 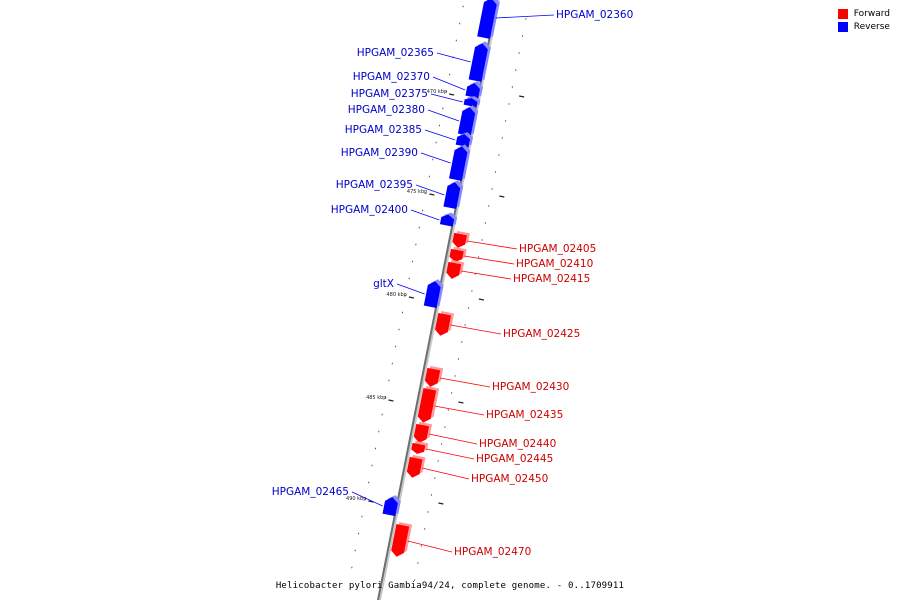 What do you see at coordinates (432, 295) in the screenshot?
I see `gene-feature-gltx` at bounding box center [432, 295].